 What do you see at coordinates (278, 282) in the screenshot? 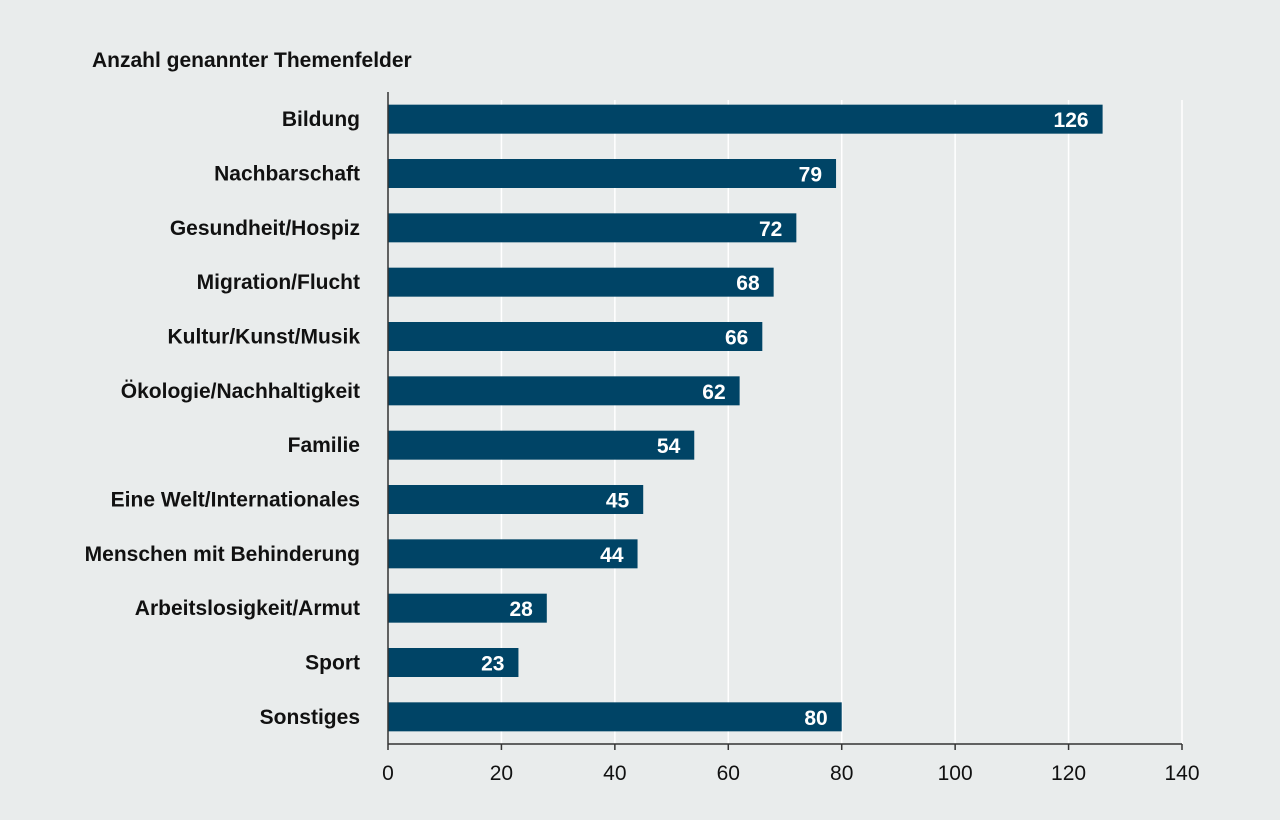
I see `category-label: Migration/Flucht` at bounding box center [278, 282].